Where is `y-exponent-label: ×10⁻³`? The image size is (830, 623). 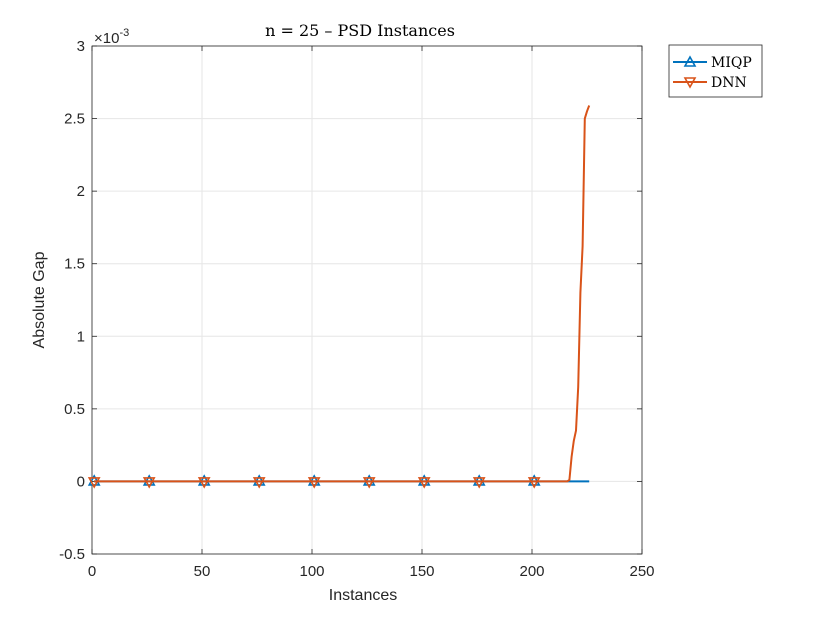
y-exponent-label: ×10⁻³ is located at coordinates (111, 37).